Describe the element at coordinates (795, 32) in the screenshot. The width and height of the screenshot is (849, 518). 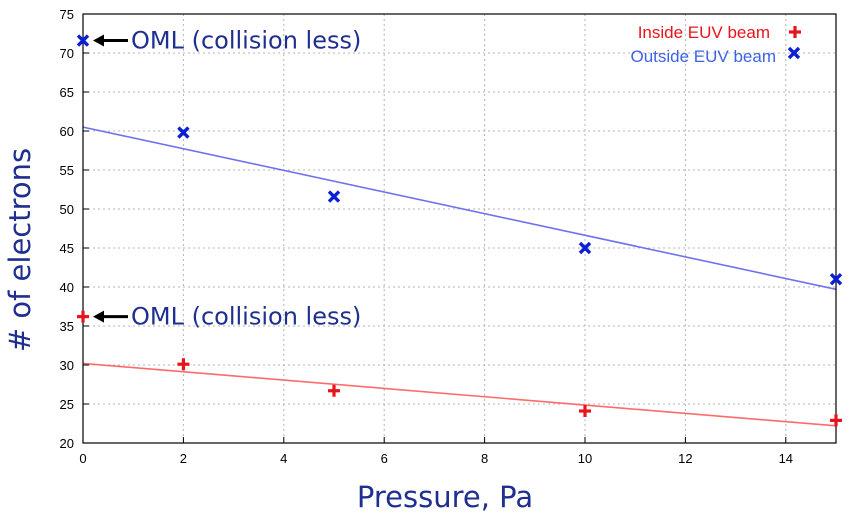
I see `legend-marker-inside` at that location.